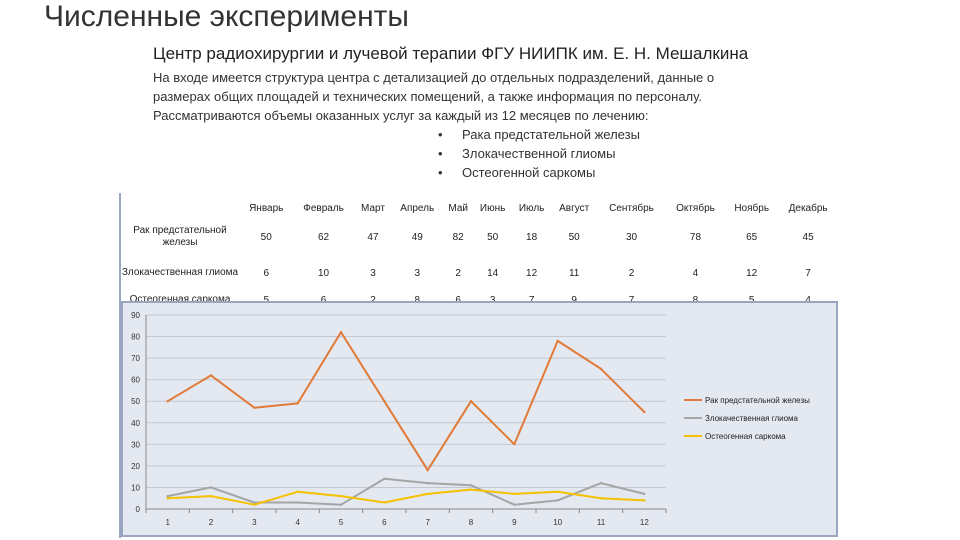 The image size is (960, 540). Describe the element at coordinates (808, 237) in the screenshot. I see `table-cell: 45` at that location.